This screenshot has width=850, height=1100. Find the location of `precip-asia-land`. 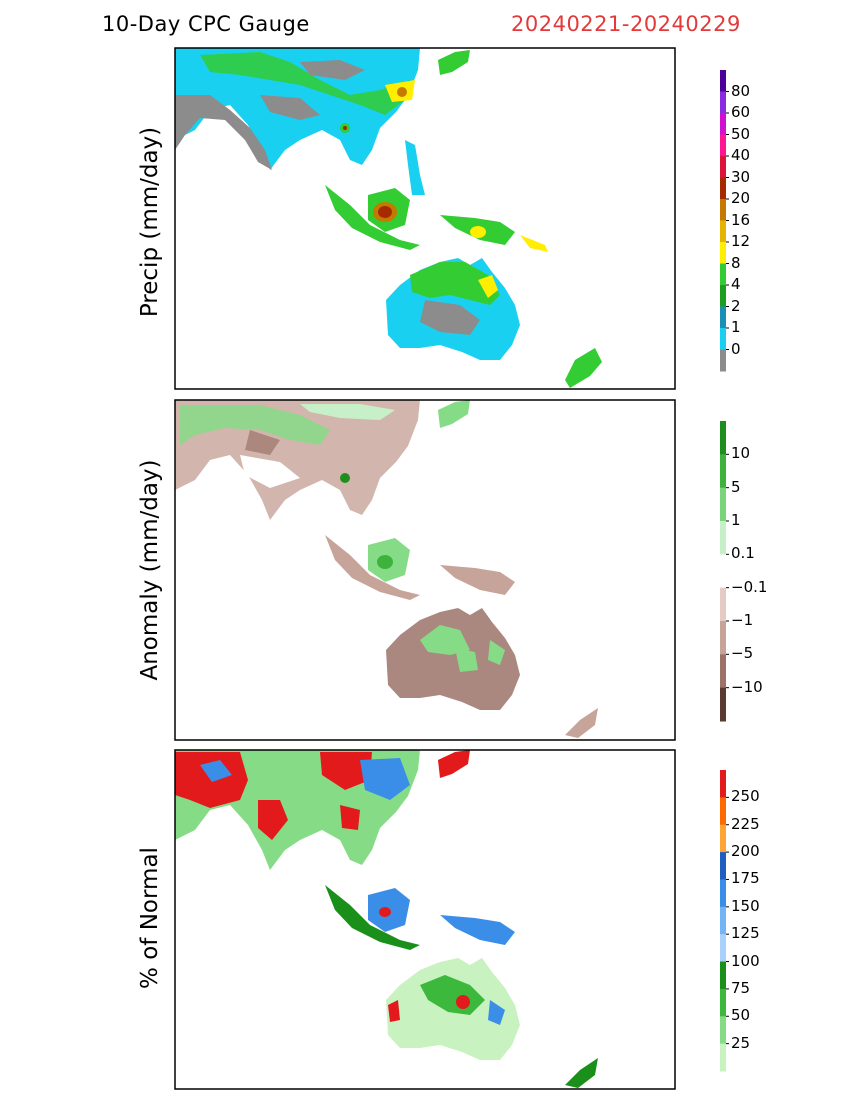

precip-asia-land is located at coordinates (322, 109).